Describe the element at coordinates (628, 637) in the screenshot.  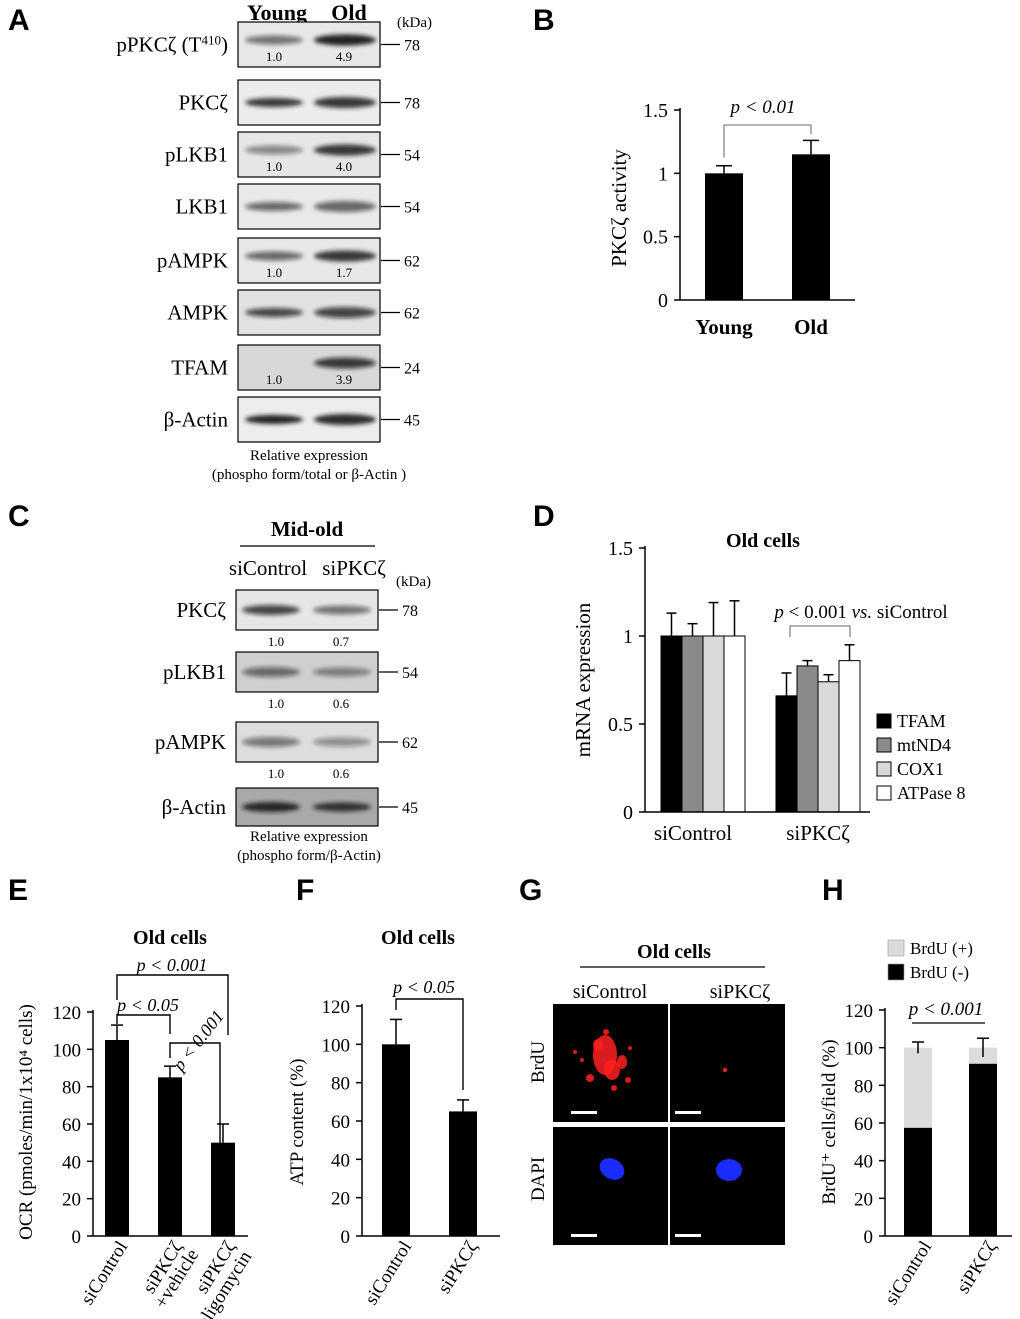
I see `chart-D-ytick-label-2: 1` at that location.